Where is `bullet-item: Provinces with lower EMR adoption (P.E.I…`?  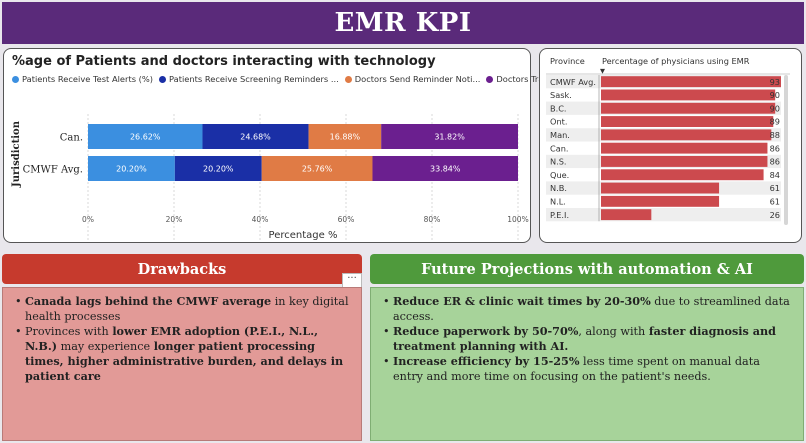 bullet-item: Provinces with lower EMR adoption (P.E.I… is located at coordinates (183, 354).